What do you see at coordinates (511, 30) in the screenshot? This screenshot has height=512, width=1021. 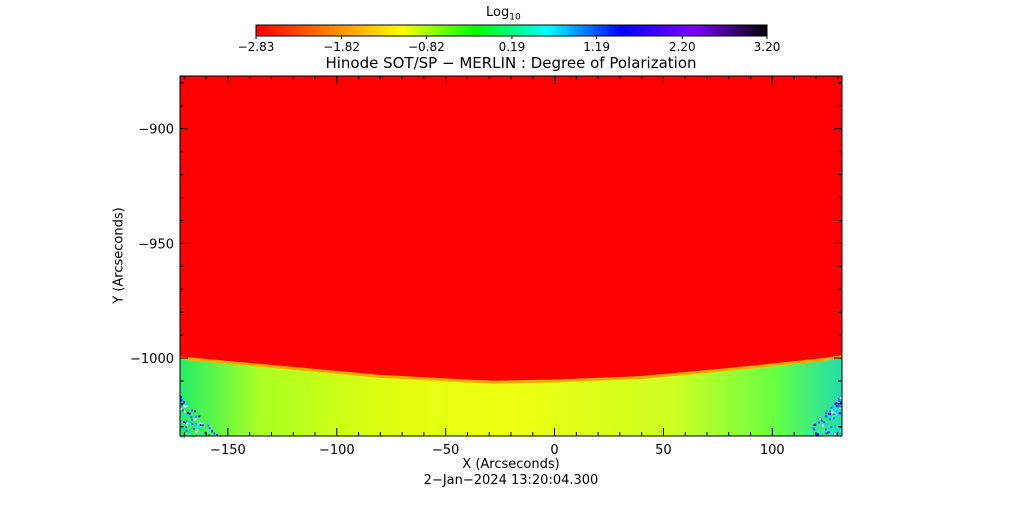 I see `colorbar` at bounding box center [511, 30].